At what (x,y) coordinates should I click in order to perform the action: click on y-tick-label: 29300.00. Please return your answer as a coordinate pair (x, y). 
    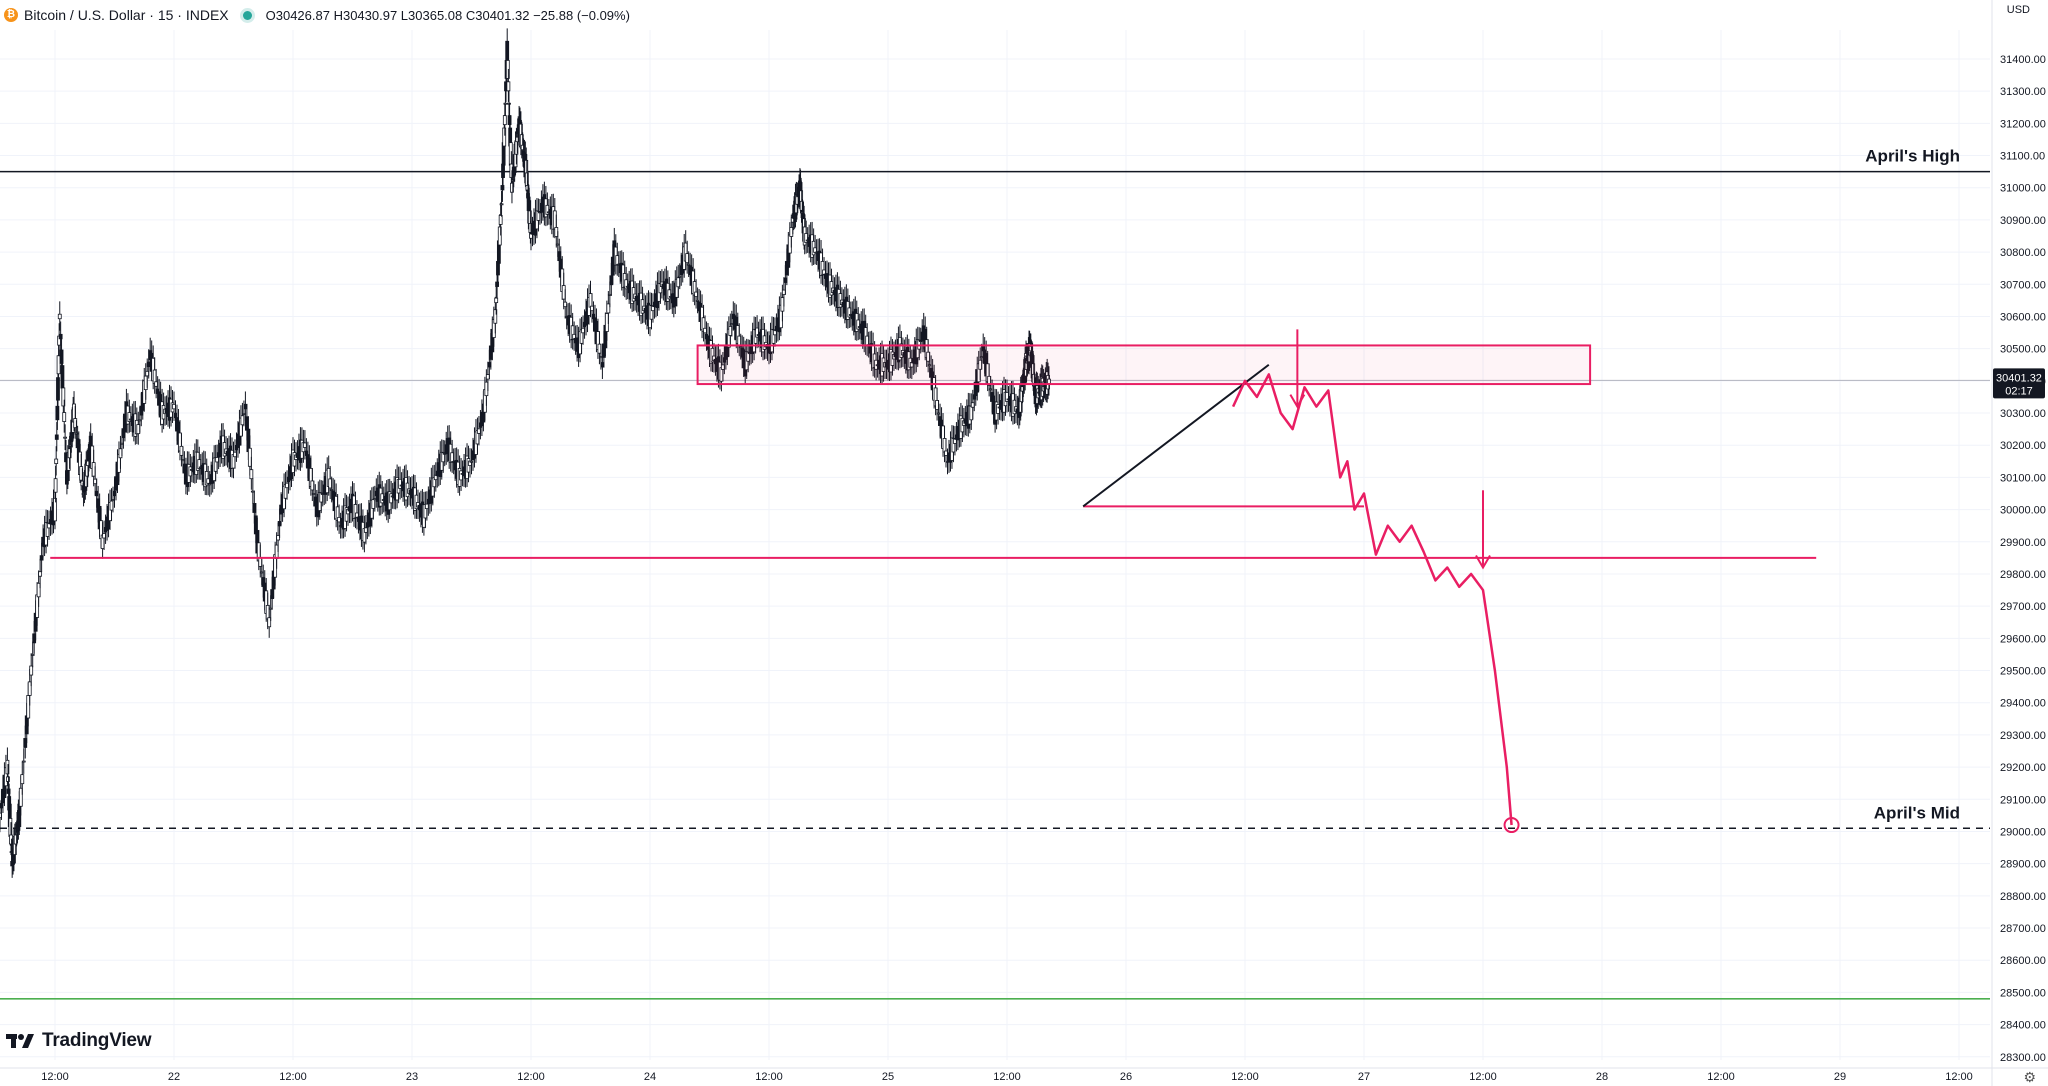
    Looking at the image, I should click on (2023, 736).